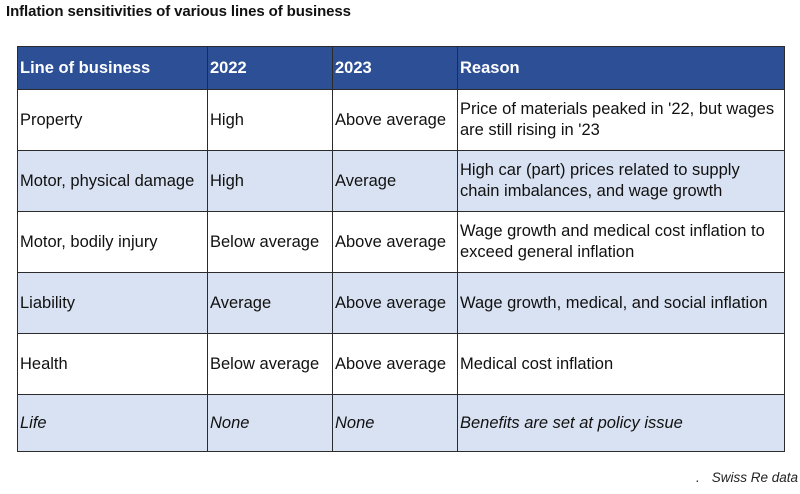 Image resolution: width=800 pixels, height=494 pixels. Describe the element at coordinates (395, 68) in the screenshot. I see `header-2023: 2023` at that location.